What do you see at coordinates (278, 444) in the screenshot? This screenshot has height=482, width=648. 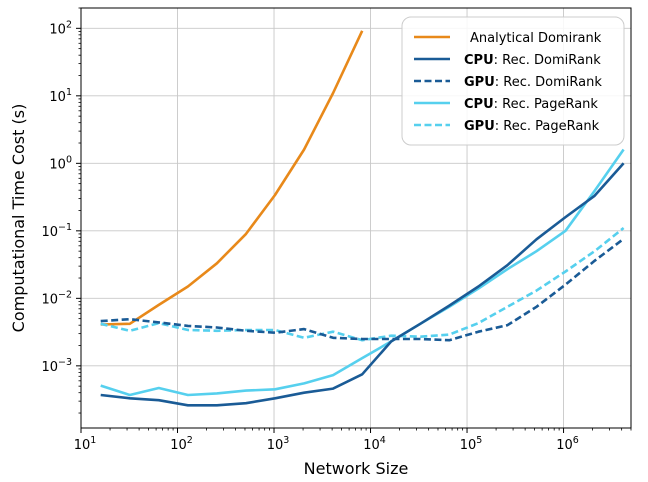 I see `x-tick-label: 10³` at bounding box center [278, 444].